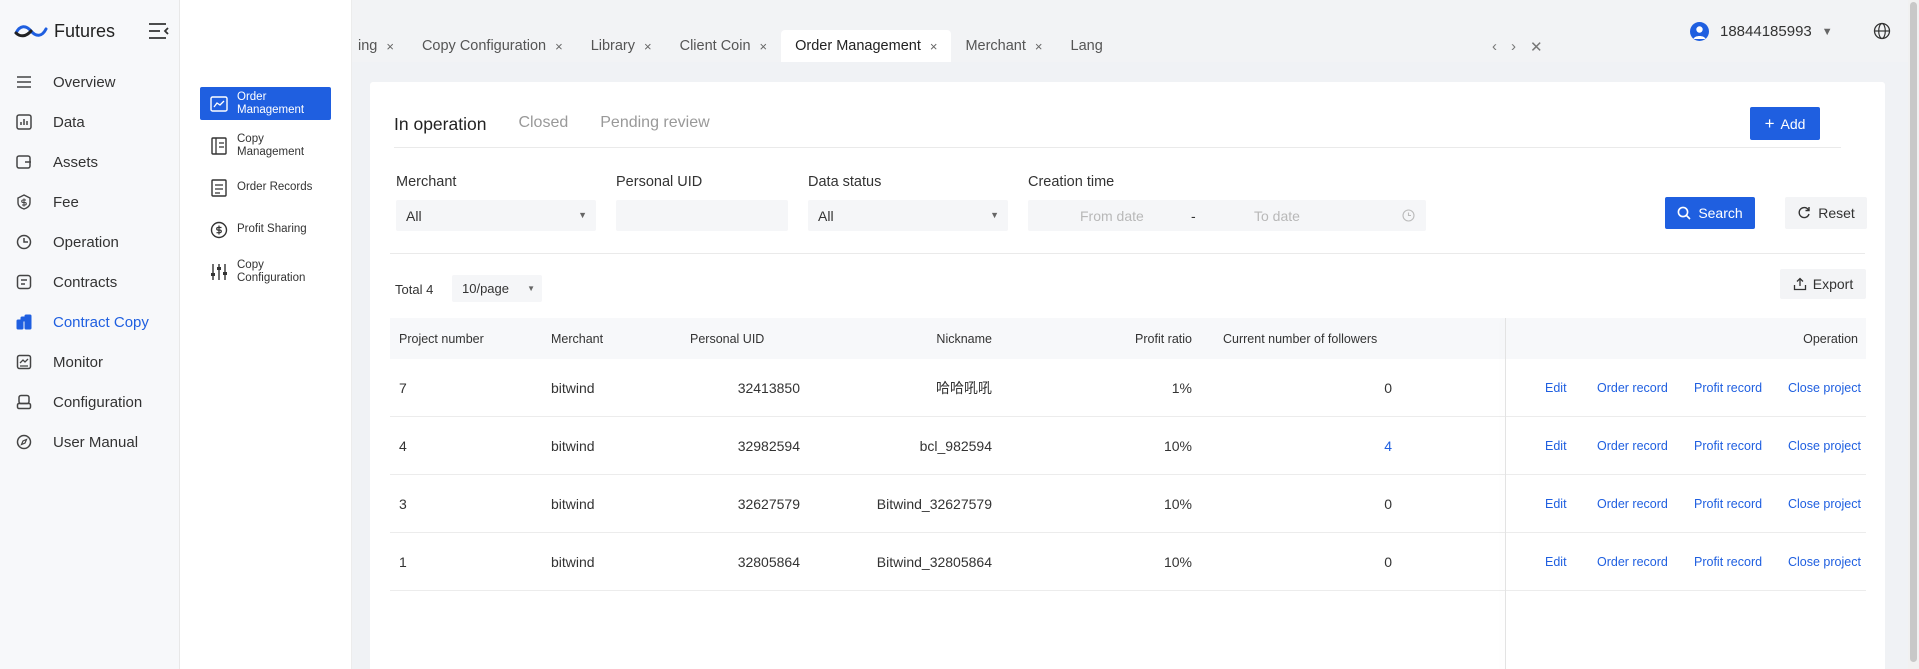  Describe the element at coordinates (85, 282) in the screenshot. I see `sidebar-item-label: Contracts` at that location.